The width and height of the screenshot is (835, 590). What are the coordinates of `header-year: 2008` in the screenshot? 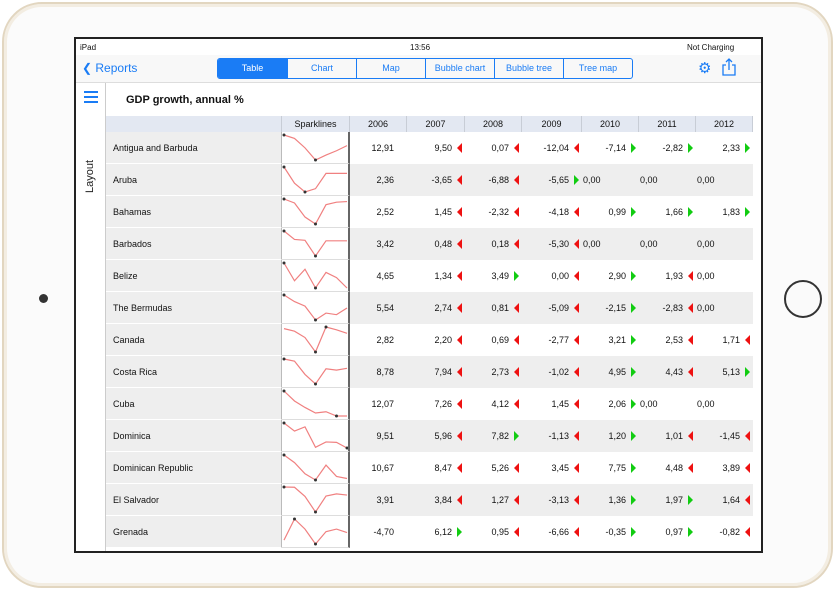 It's located at (493, 124).